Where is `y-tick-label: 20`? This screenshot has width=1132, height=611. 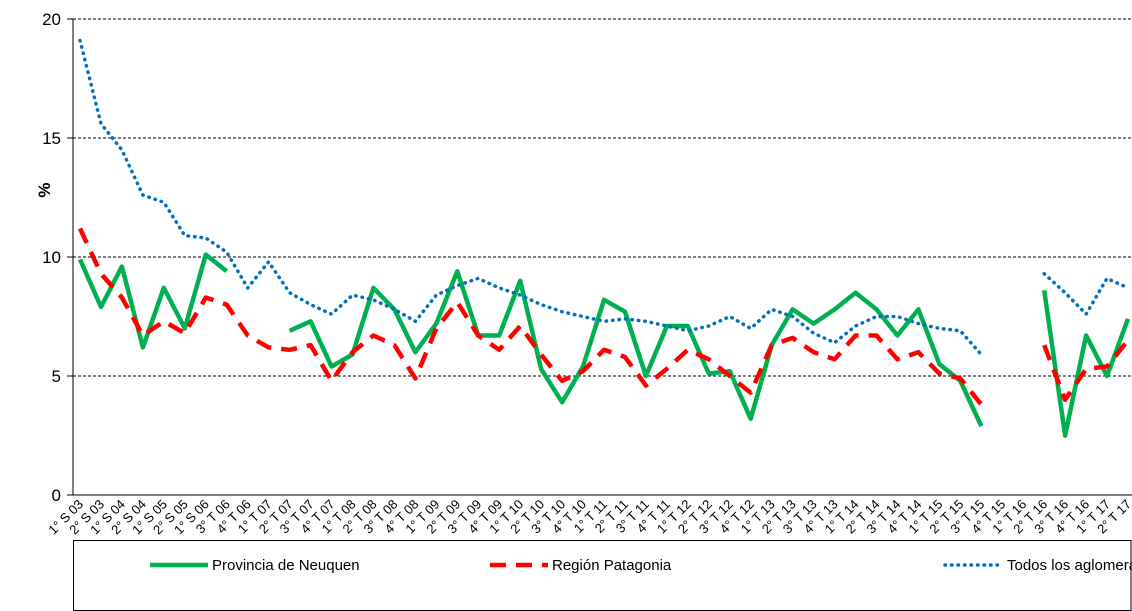 y-tick-label: 20 is located at coordinates (51, 19).